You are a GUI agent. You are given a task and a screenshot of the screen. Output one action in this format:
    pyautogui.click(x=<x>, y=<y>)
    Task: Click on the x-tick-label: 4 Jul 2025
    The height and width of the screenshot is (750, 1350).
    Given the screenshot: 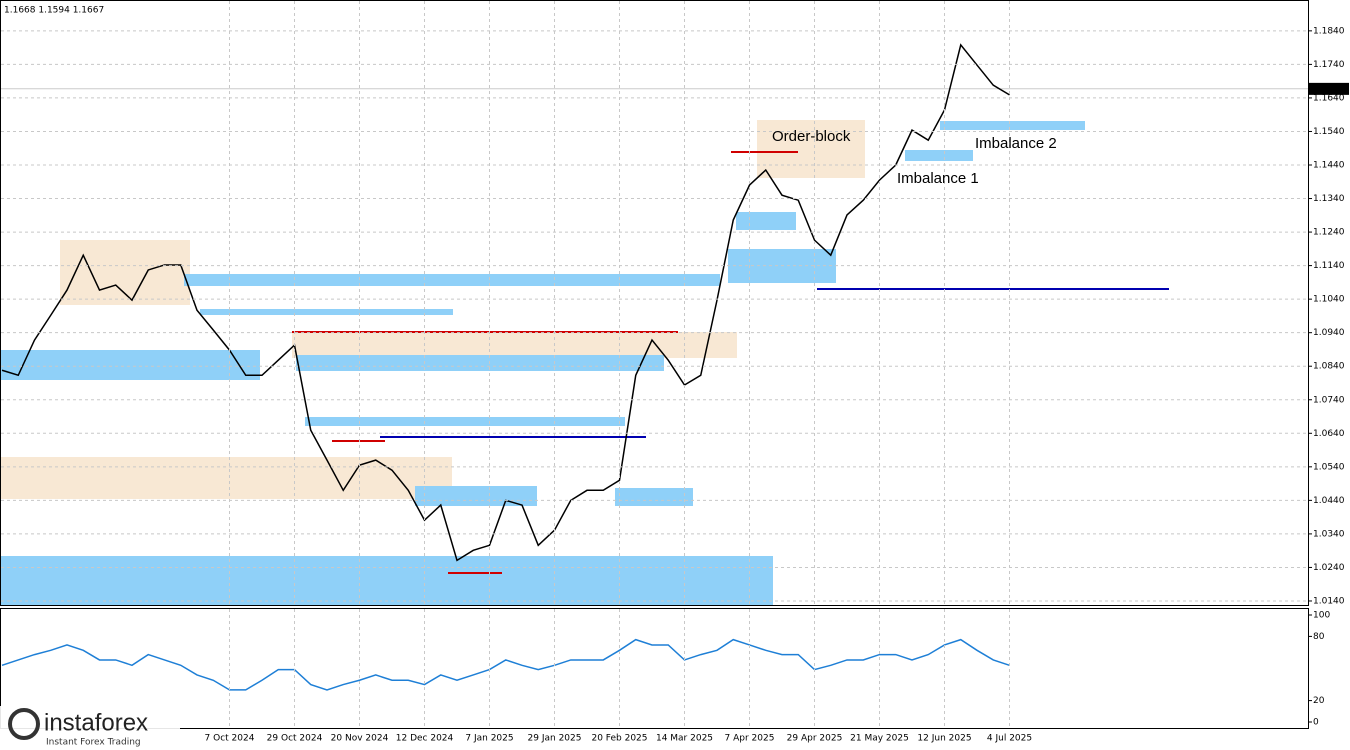 What is the action you would take?
    pyautogui.click(x=1009, y=739)
    